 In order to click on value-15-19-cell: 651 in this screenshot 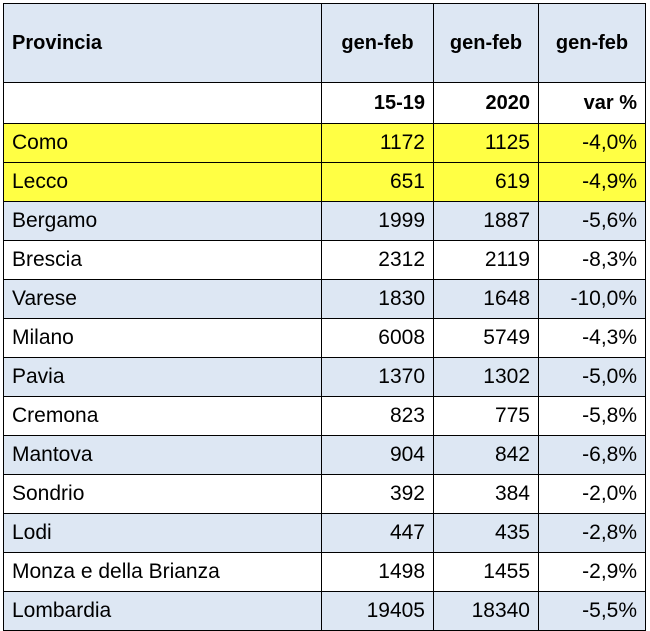, I will do `click(377, 182)`.